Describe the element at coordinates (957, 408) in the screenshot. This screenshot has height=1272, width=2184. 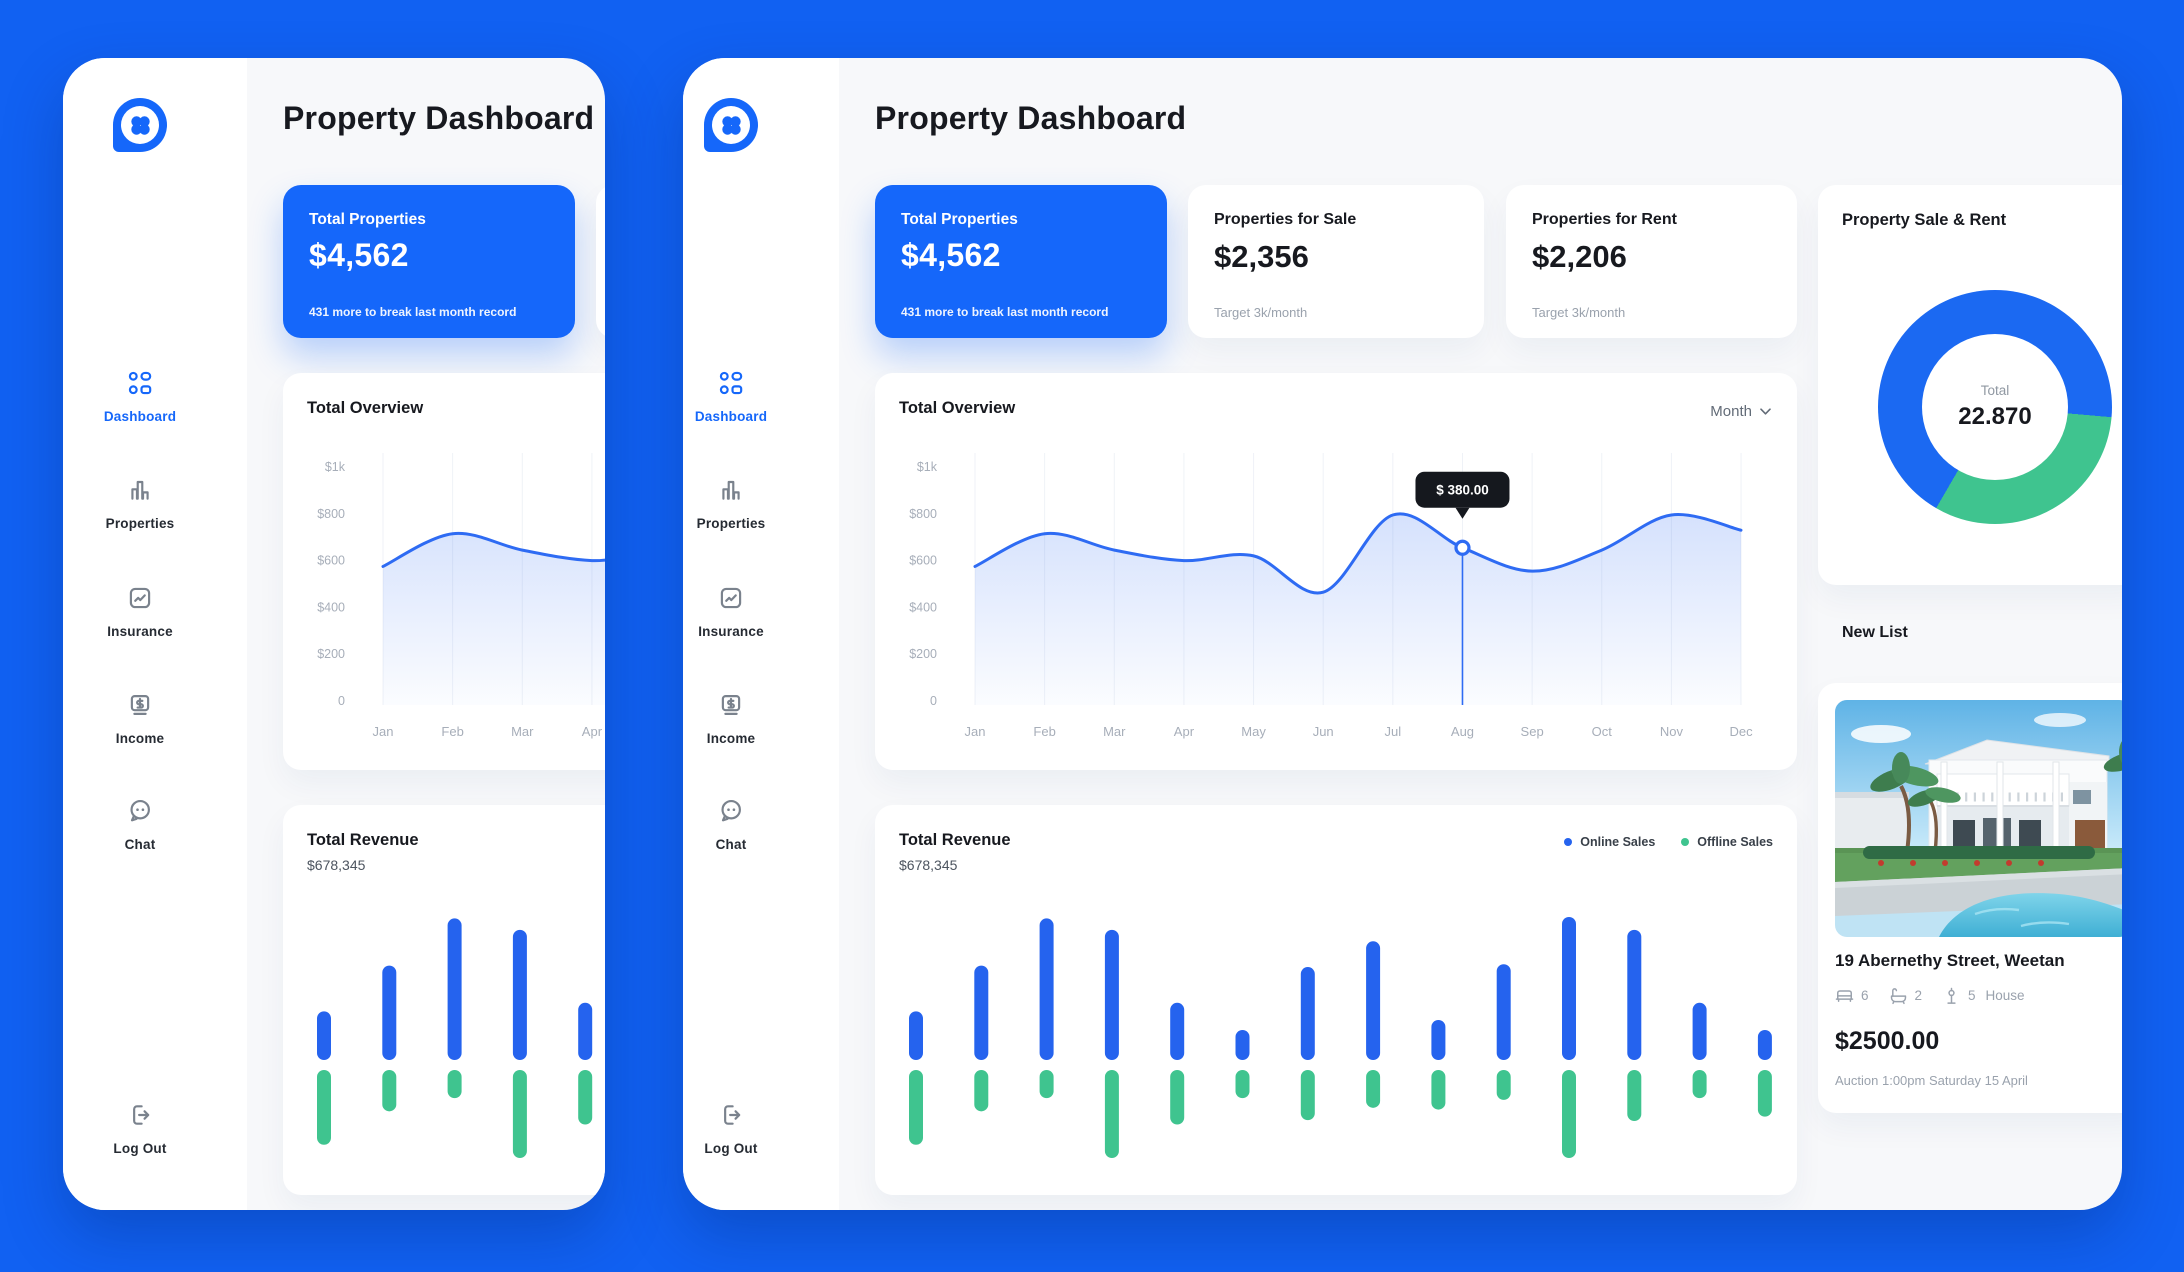
I see `chart-title: Total Overview` at that location.